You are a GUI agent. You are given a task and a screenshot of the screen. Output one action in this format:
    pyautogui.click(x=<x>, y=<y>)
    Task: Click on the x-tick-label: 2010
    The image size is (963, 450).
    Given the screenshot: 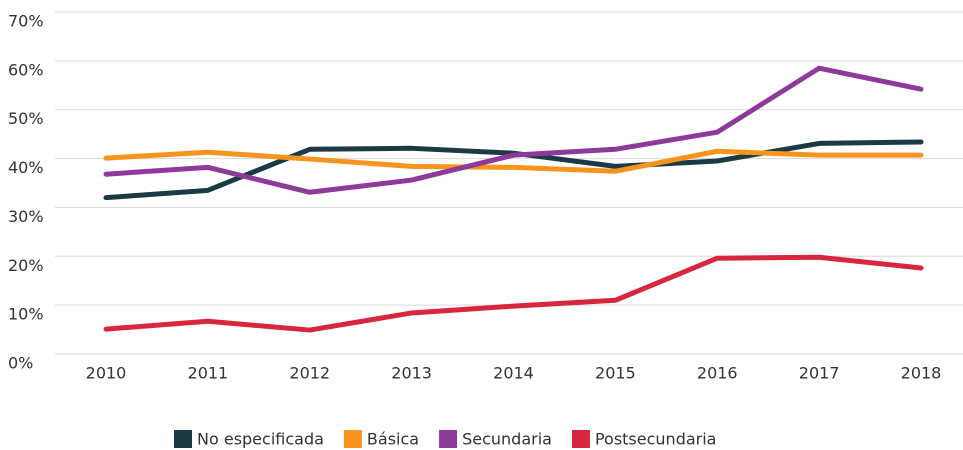 What is the action you would take?
    pyautogui.click(x=106, y=373)
    